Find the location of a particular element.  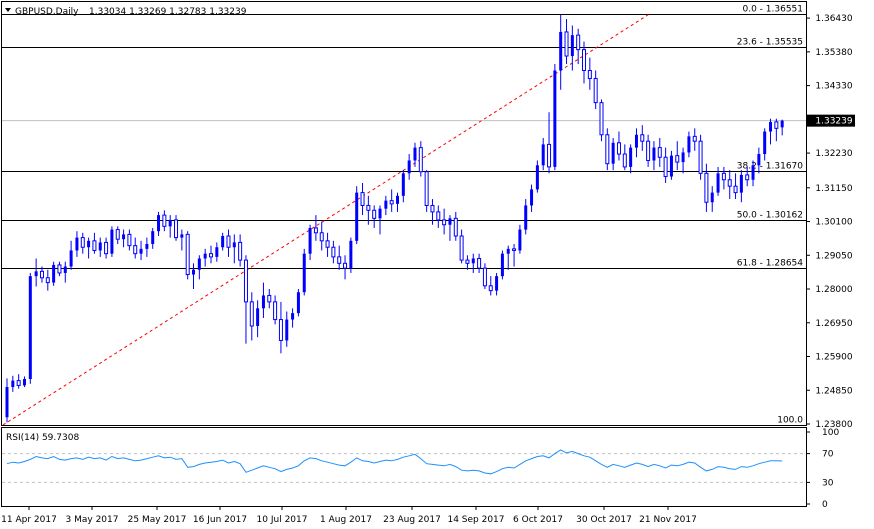

fib-level-label: 61.8 - 1.28654 is located at coordinates (770, 264).